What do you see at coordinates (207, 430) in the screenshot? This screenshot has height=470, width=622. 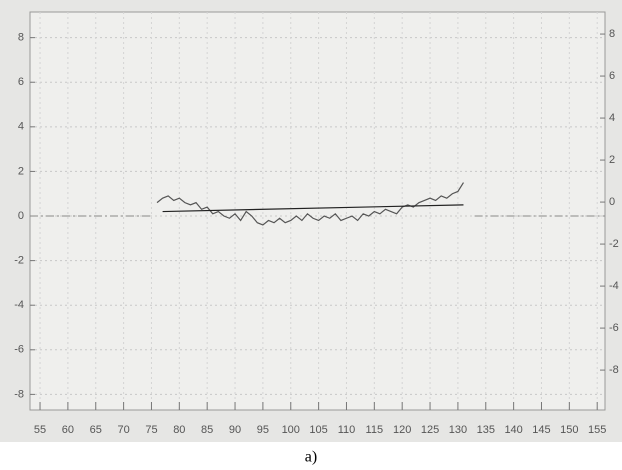 I see `x-tick-label: 85` at bounding box center [207, 430].